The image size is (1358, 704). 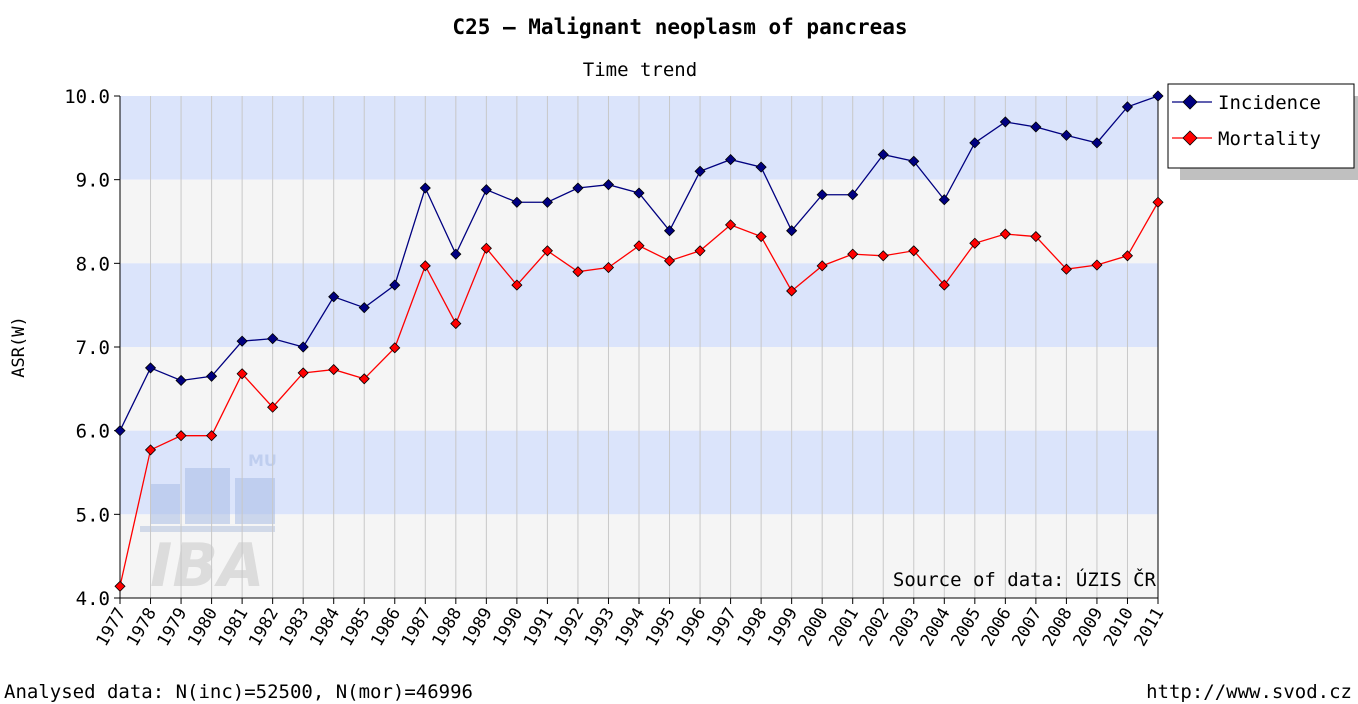 What do you see at coordinates (966, 627) in the screenshot?
I see `x-tick-label: 2005` at bounding box center [966, 627].